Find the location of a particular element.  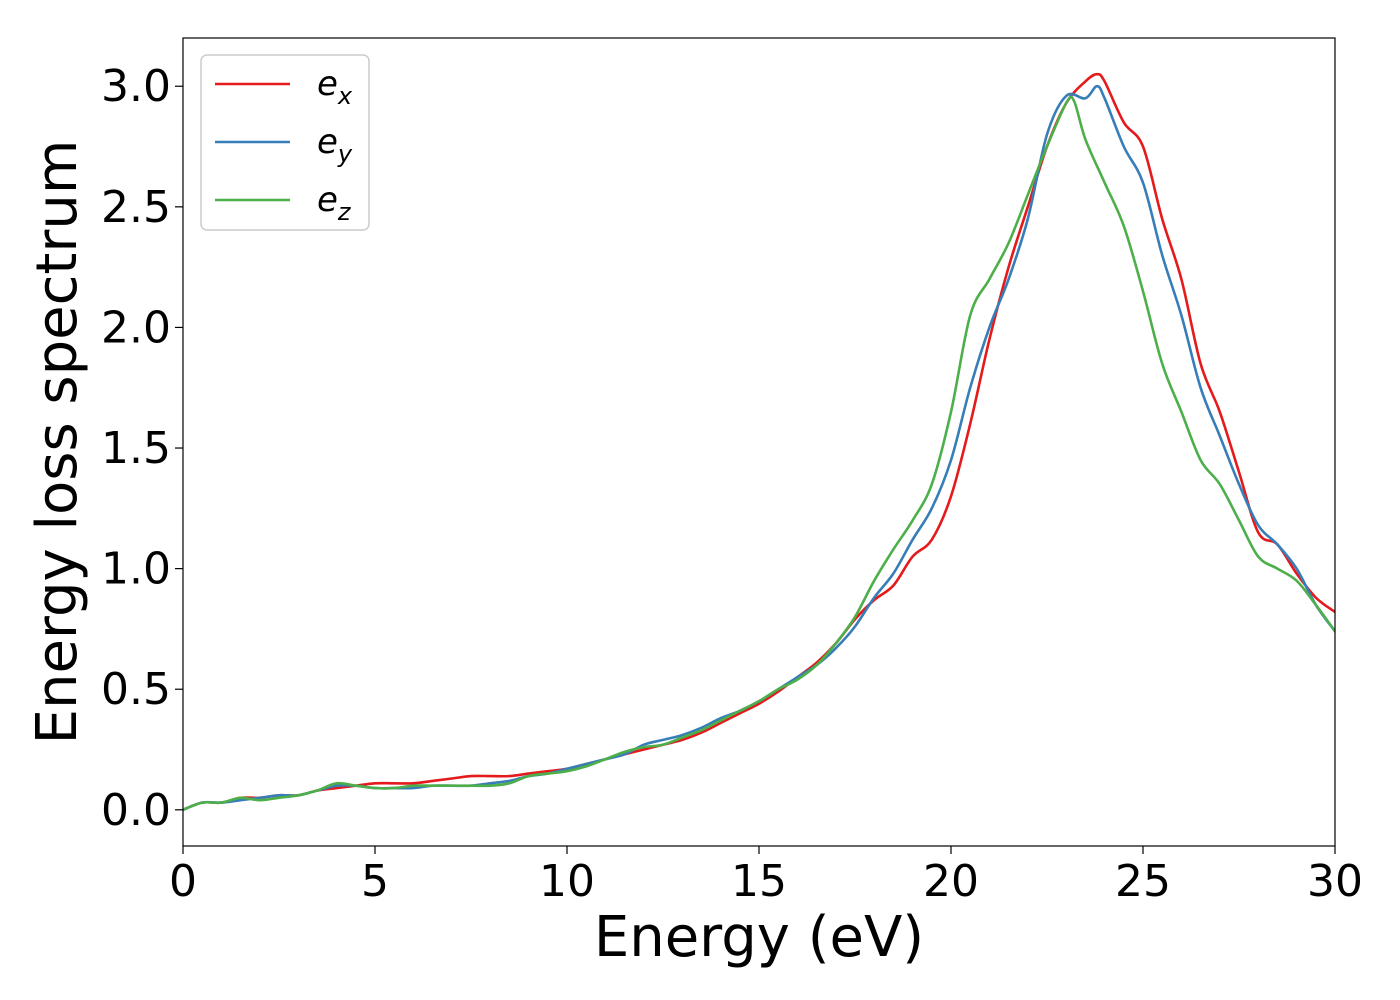

x-axis: 0 5 10 15 20 25 30 is located at coordinates (766, 876).